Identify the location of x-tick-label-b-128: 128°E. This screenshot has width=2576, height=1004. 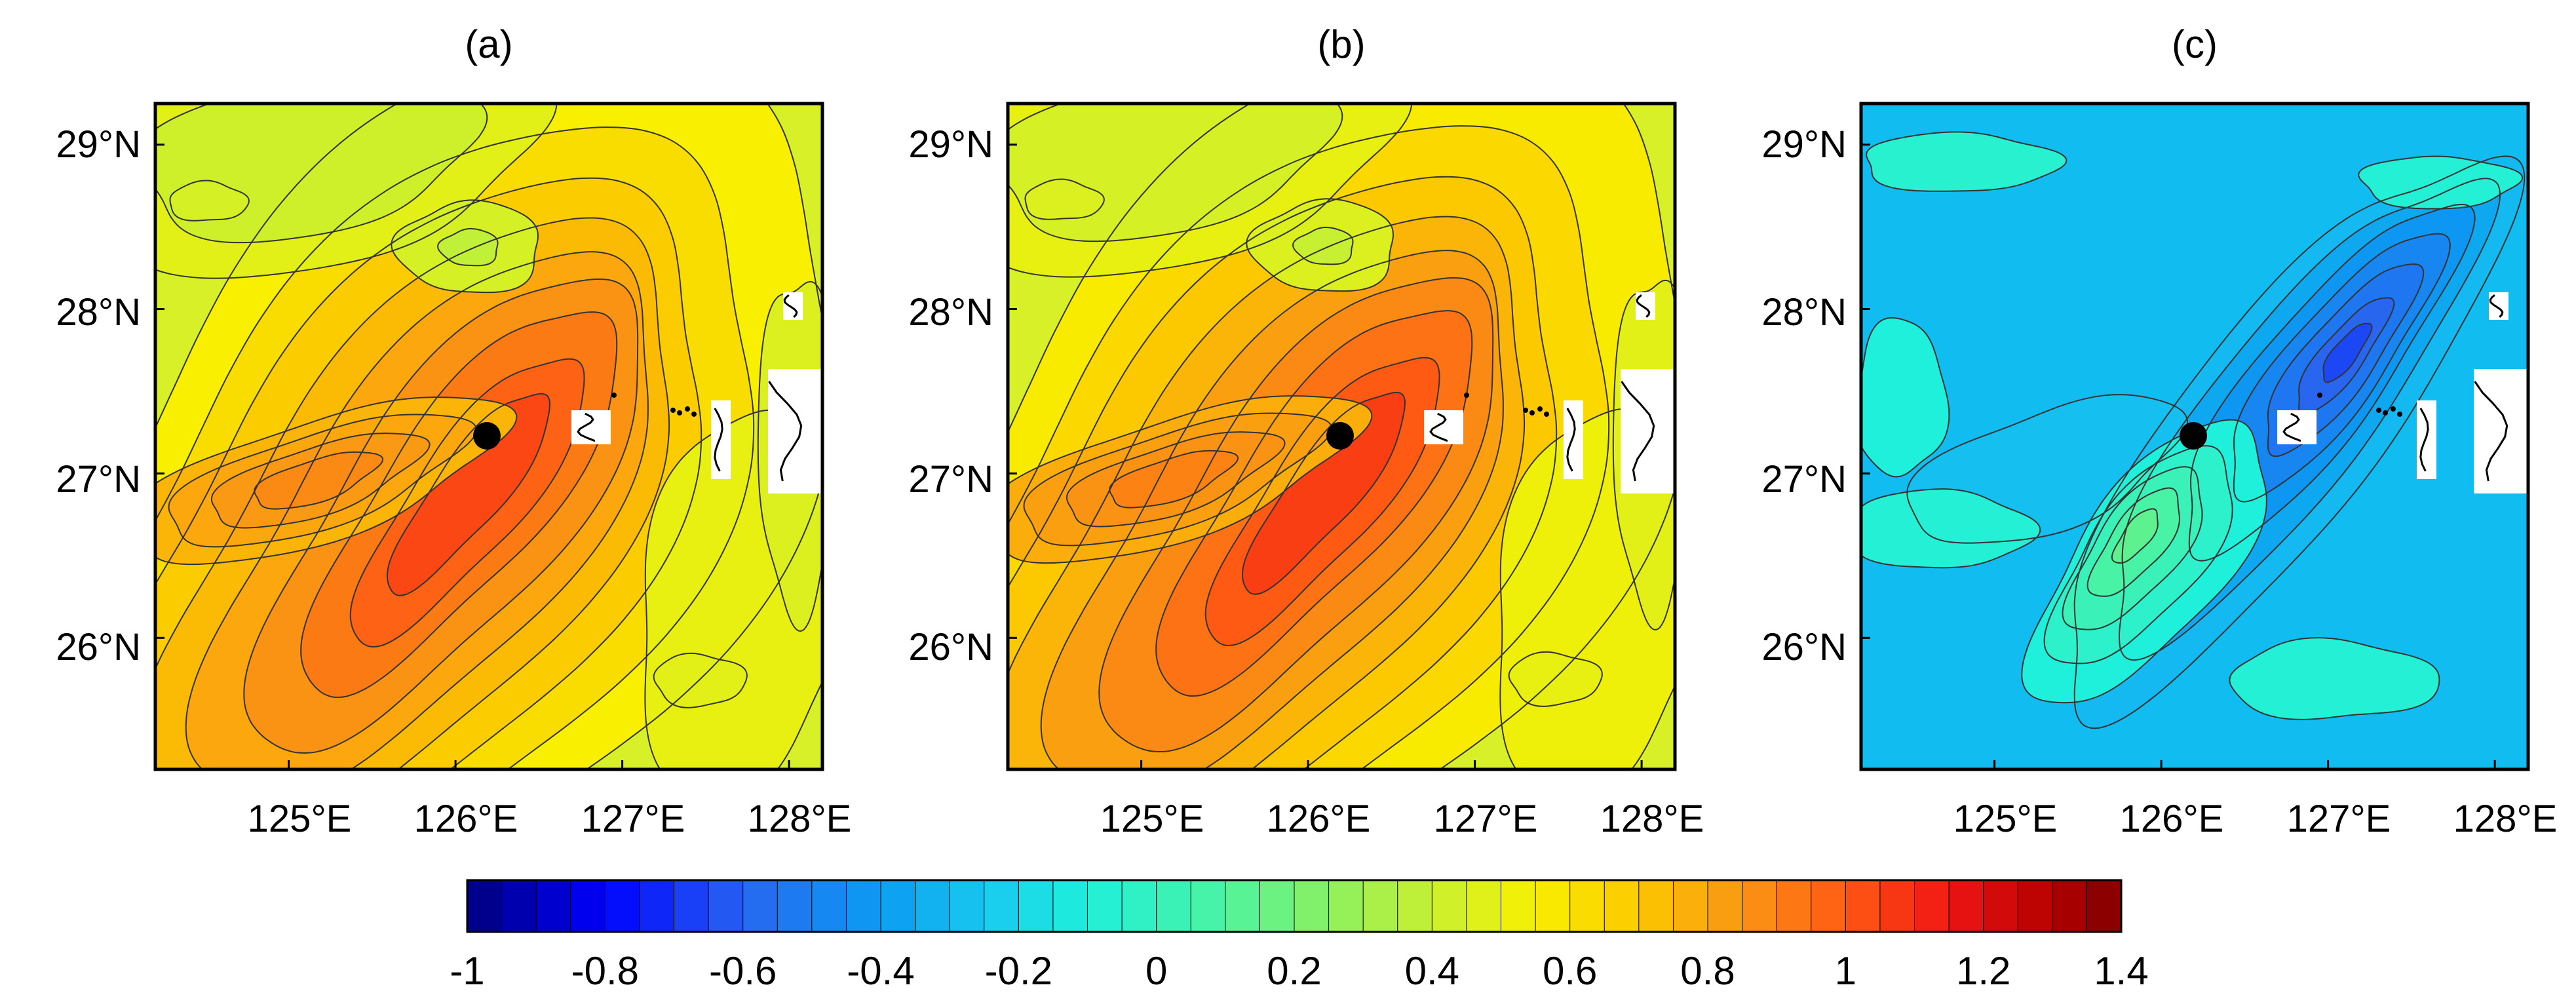
(1652, 819).